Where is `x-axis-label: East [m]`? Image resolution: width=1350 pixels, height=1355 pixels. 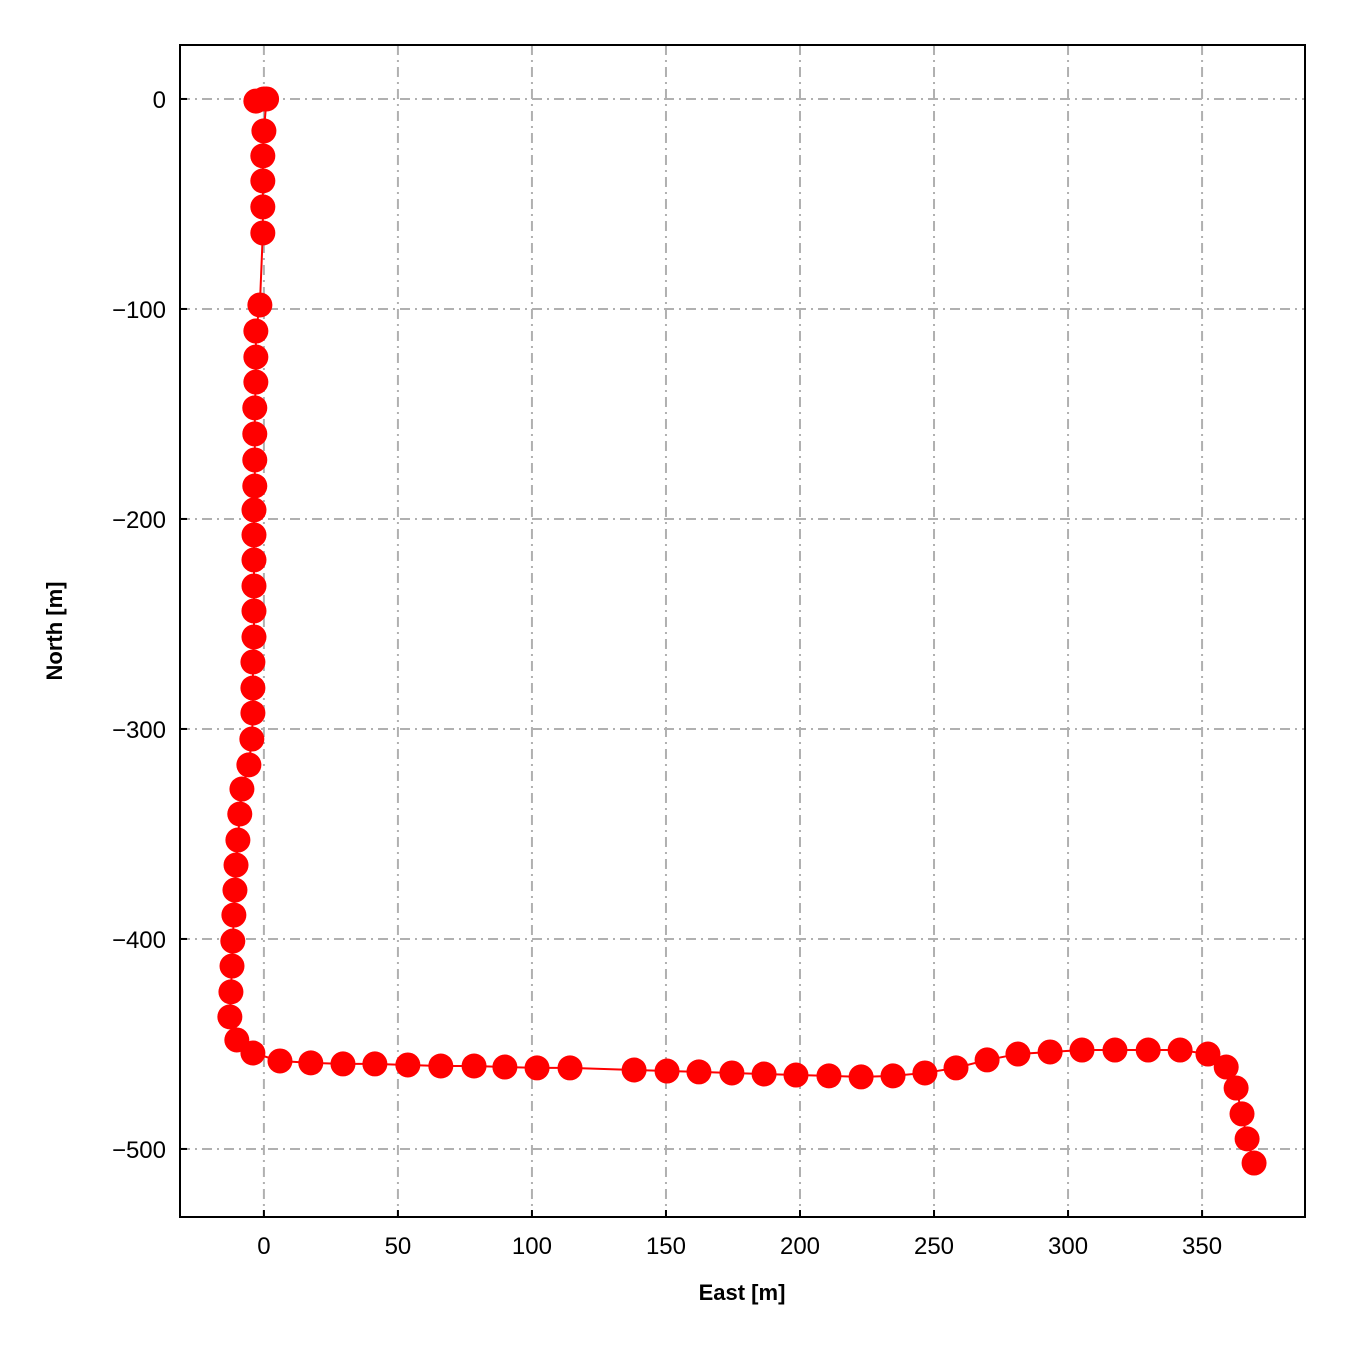 x-axis-label: East [m] is located at coordinates (742, 1292).